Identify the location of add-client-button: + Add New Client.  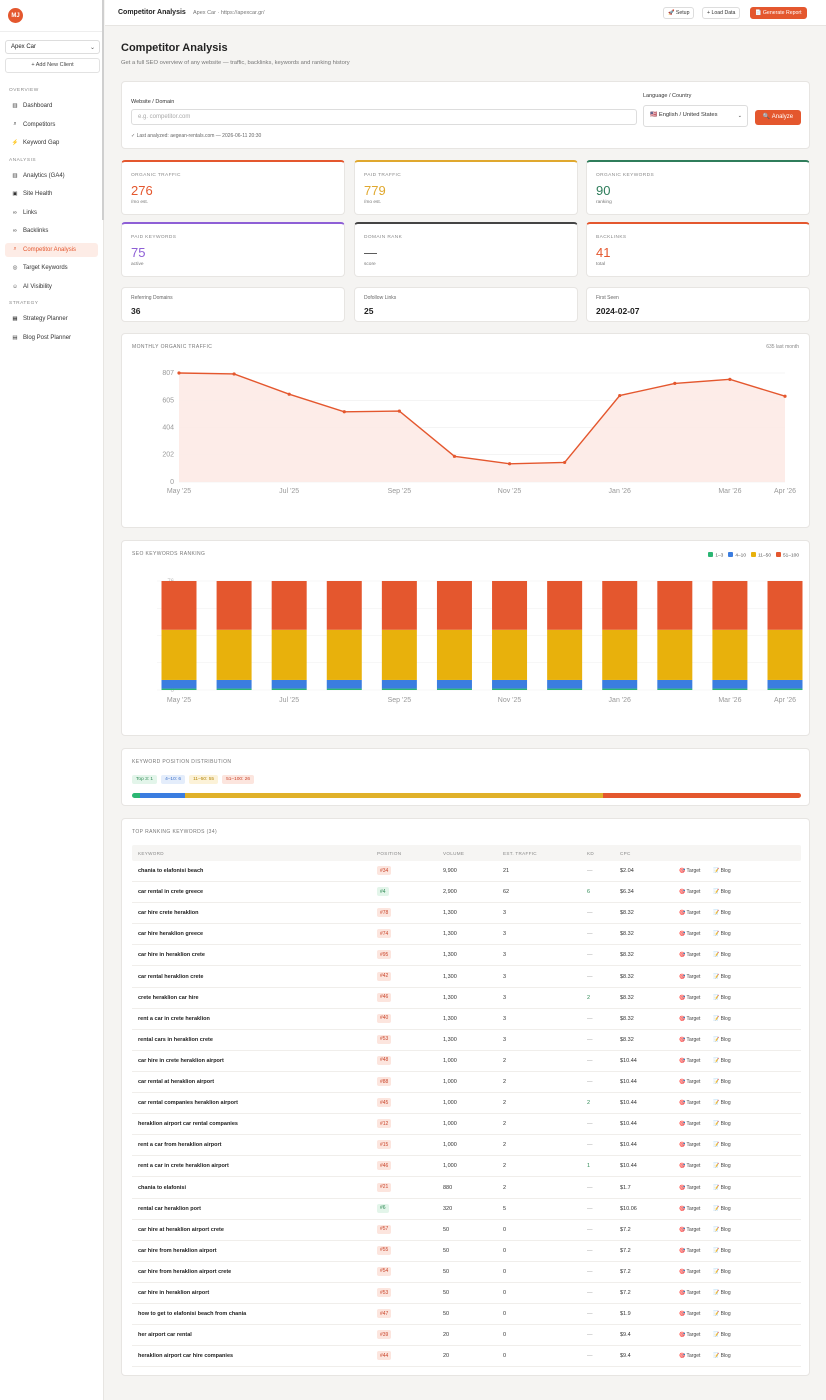
(52, 65).